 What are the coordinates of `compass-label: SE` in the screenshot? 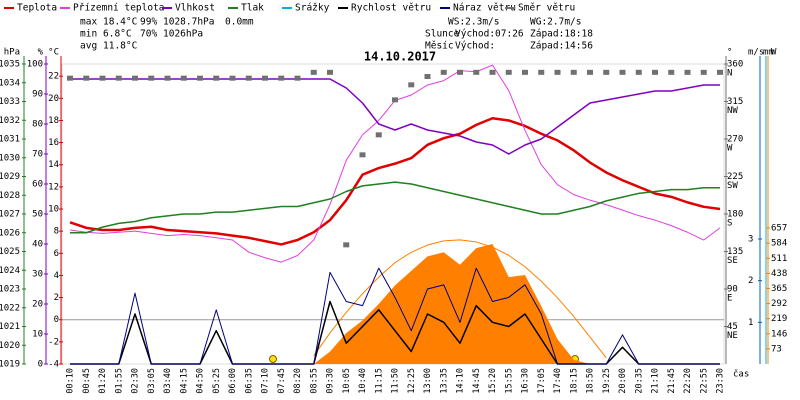 It's located at (732, 261).